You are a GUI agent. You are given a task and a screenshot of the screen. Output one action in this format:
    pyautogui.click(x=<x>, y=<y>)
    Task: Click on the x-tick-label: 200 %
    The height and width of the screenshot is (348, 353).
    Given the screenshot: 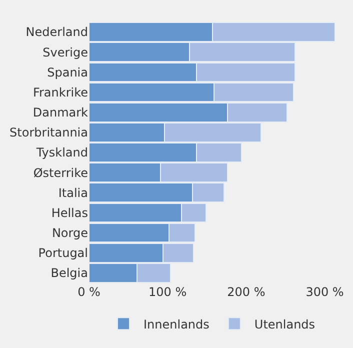 What is the action you would take?
    pyautogui.click(x=246, y=292)
    